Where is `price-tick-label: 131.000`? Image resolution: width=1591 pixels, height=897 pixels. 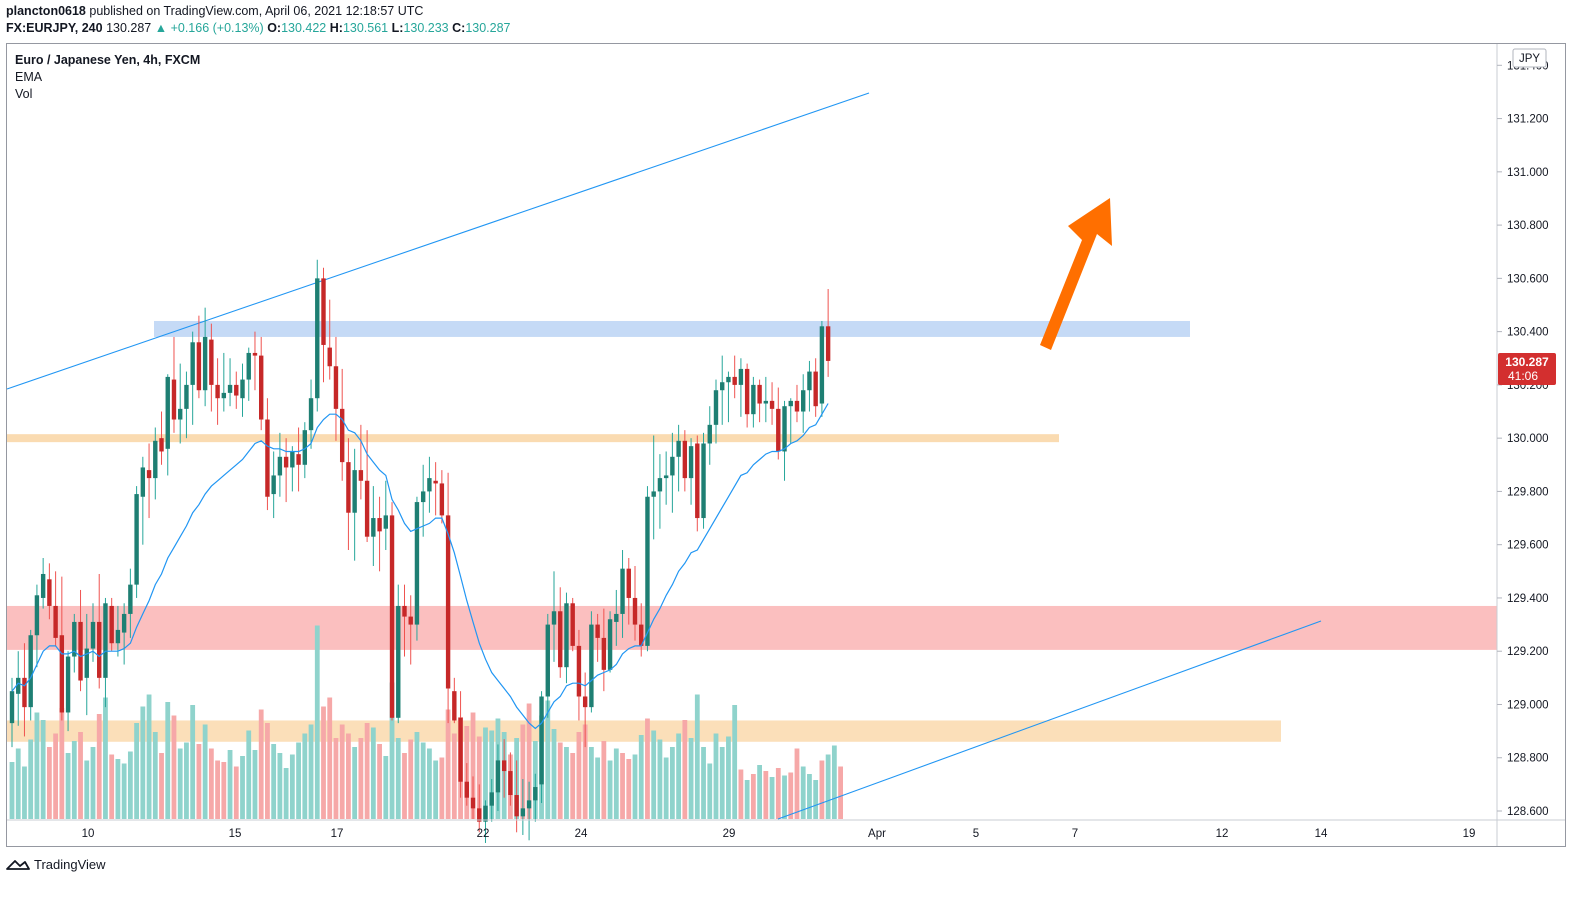
price-tick-label: 131.000 is located at coordinates (1528, 173).